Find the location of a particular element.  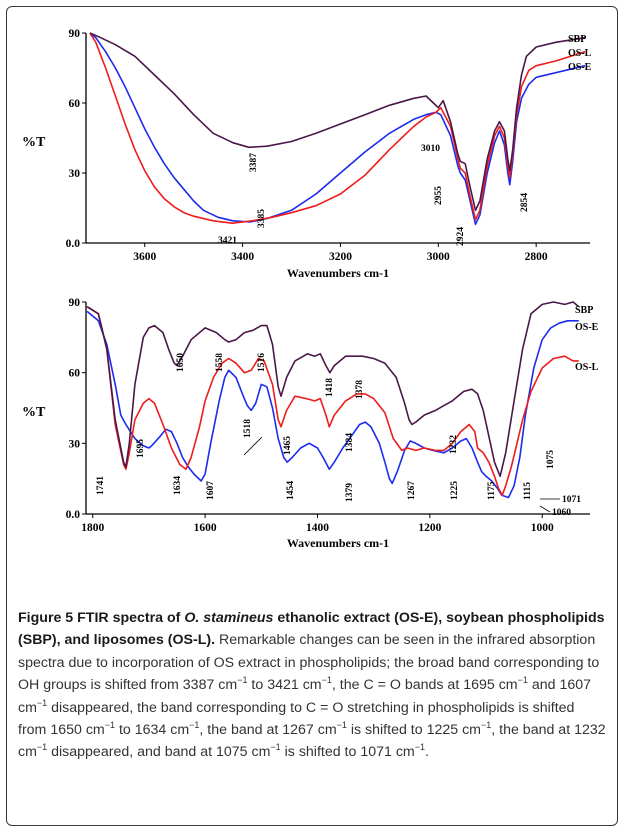

caption-text: is shifted to 1225 cm is located at coordinates (413, 730).